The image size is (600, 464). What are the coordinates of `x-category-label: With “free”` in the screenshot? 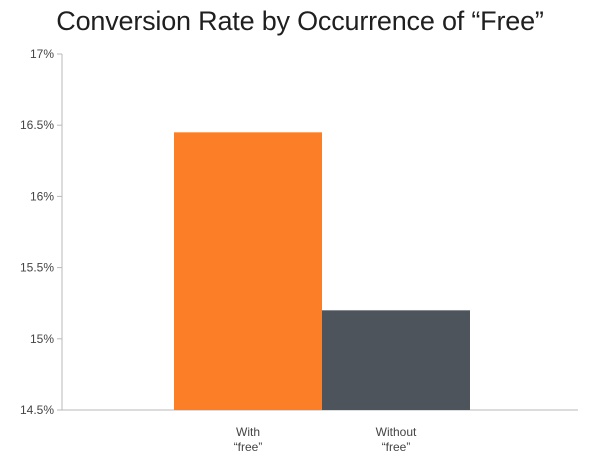 It's located at (248, 439).